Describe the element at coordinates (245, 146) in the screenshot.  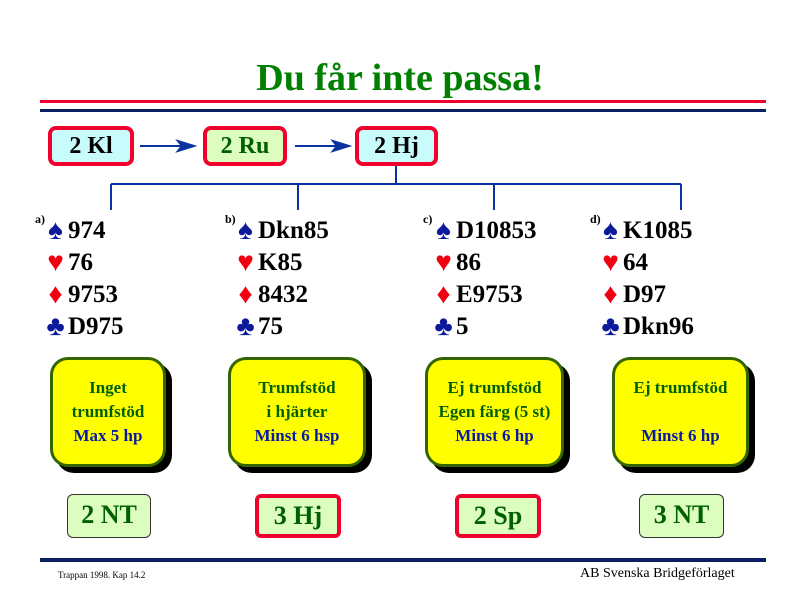
I see `bid-2ru: 2 Ru` at that location.